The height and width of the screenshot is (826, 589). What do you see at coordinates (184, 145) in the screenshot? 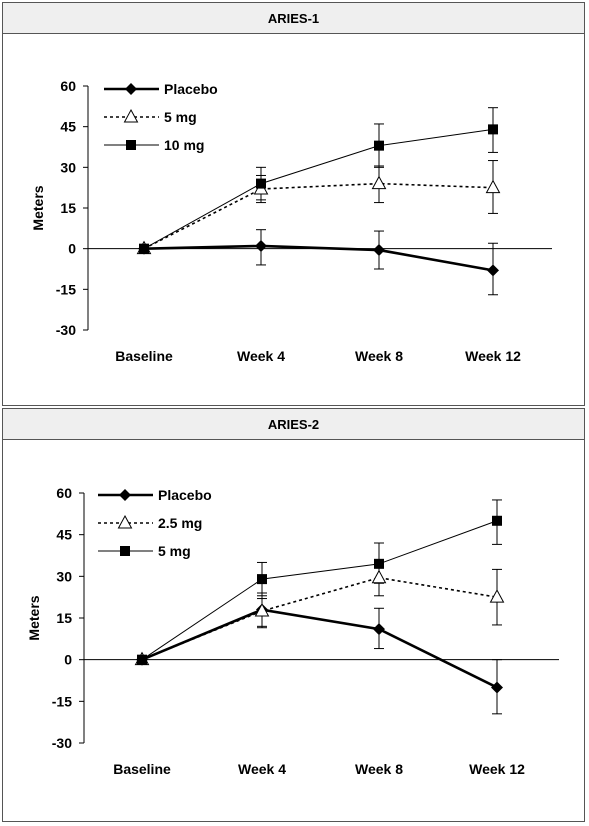
I see `legend-label: 10 mg` at bounding box center [184, 145].